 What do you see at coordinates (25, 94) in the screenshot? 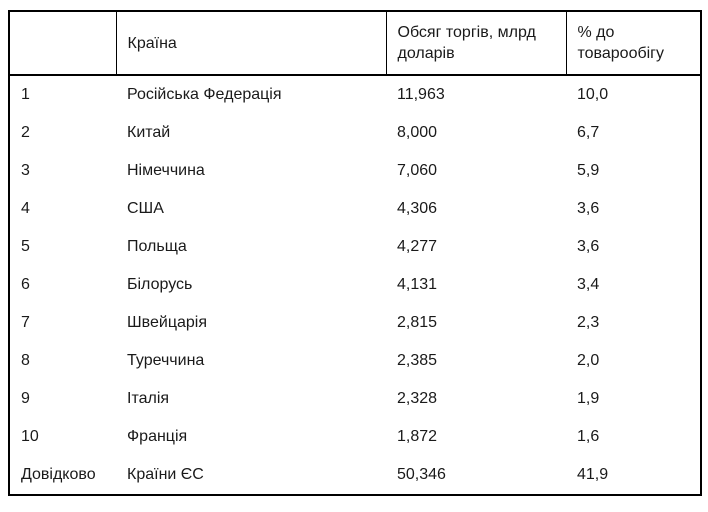
I see `cell-rank: 1` at bounding box center [25, 94].